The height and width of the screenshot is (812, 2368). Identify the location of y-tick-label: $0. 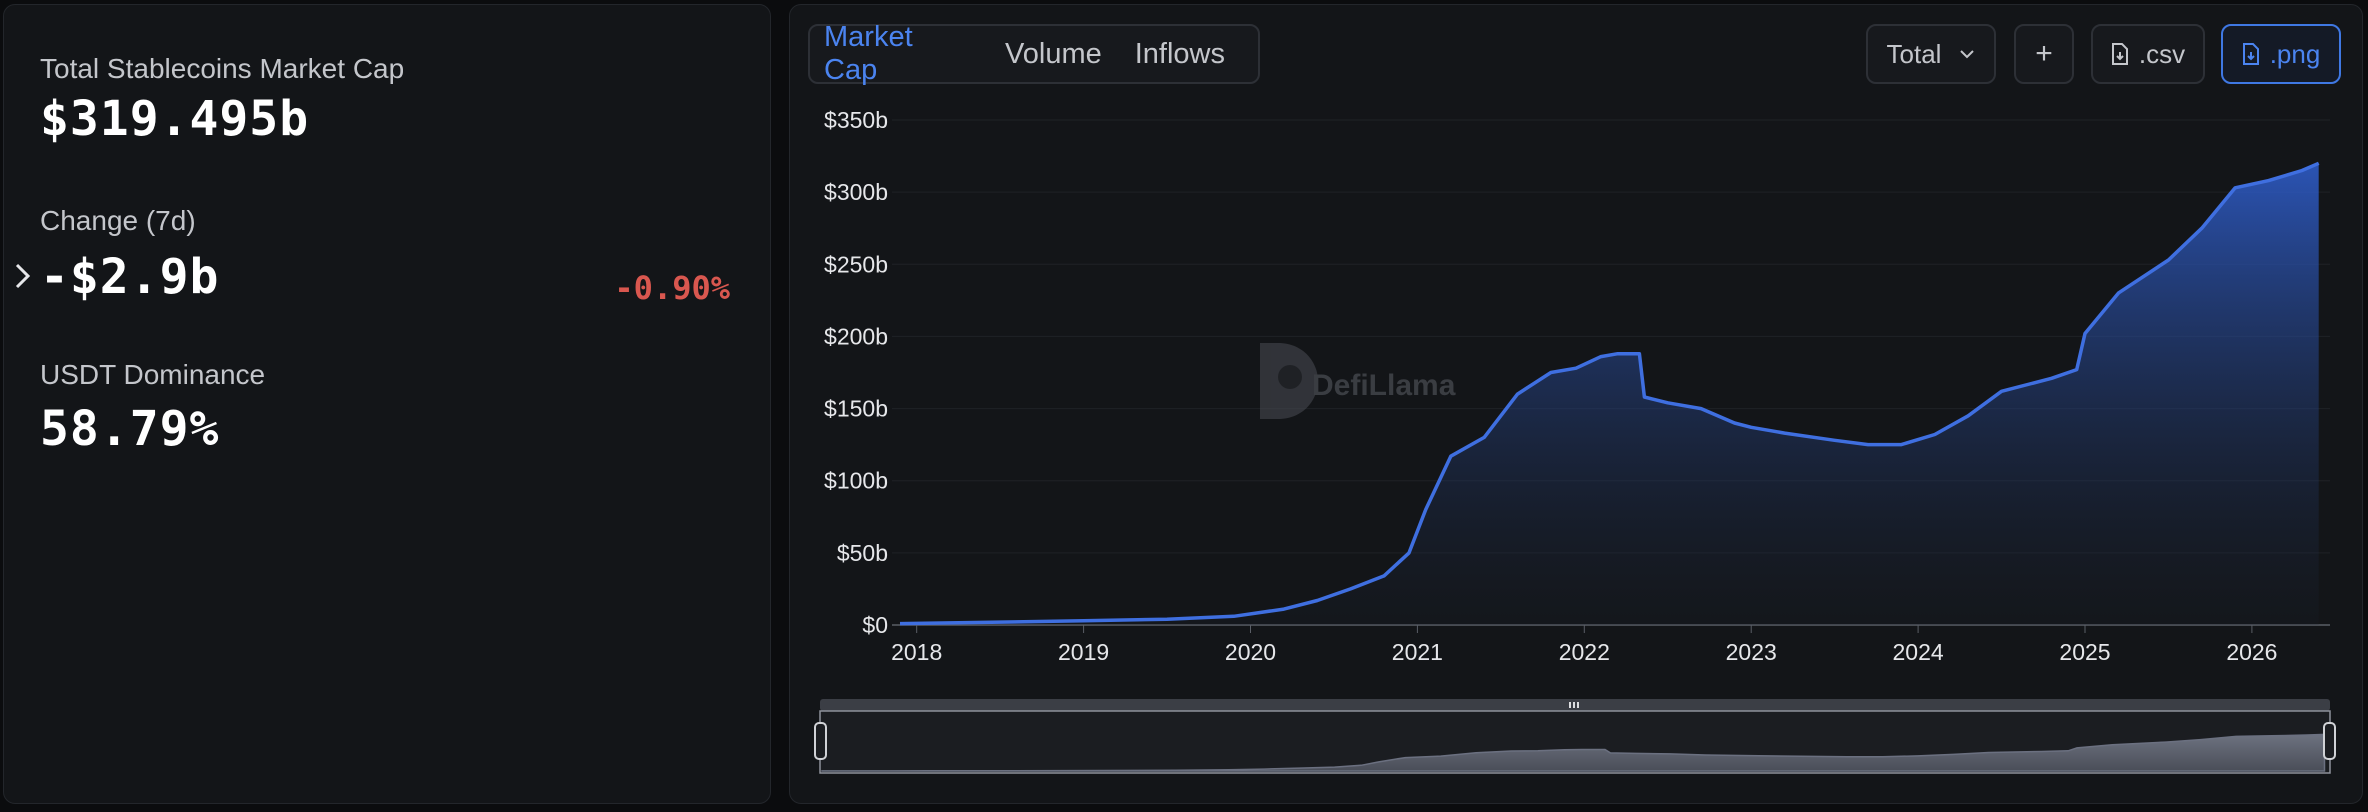
(875, 625).